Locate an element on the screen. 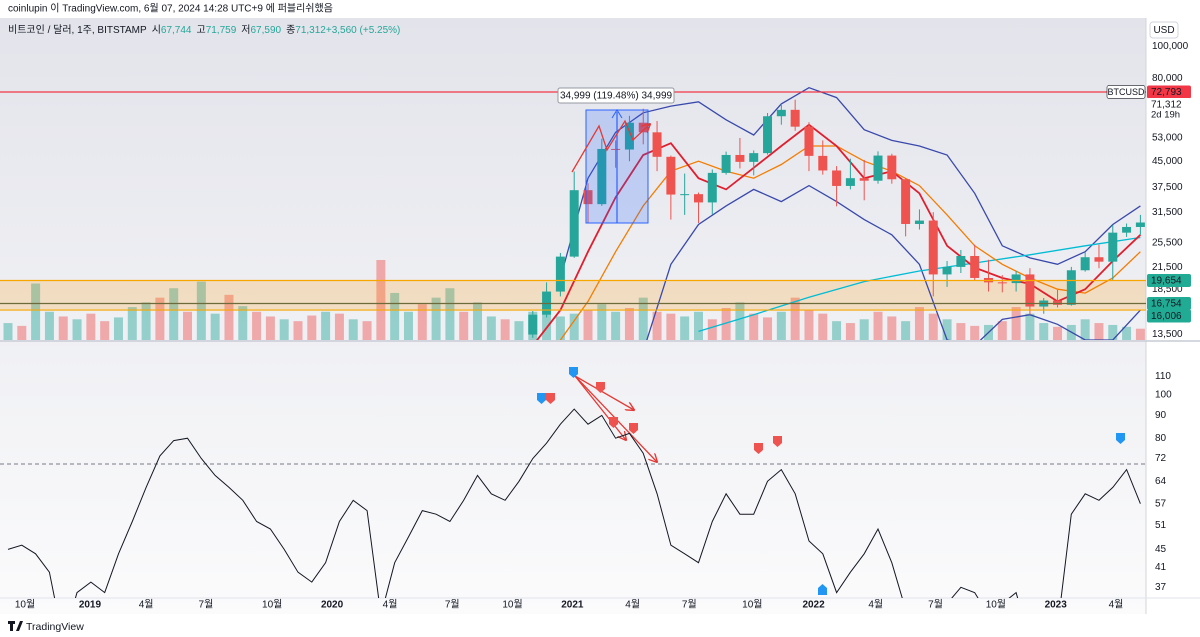  x-tick-label: 2023 is located at coordinates (1056, 605).